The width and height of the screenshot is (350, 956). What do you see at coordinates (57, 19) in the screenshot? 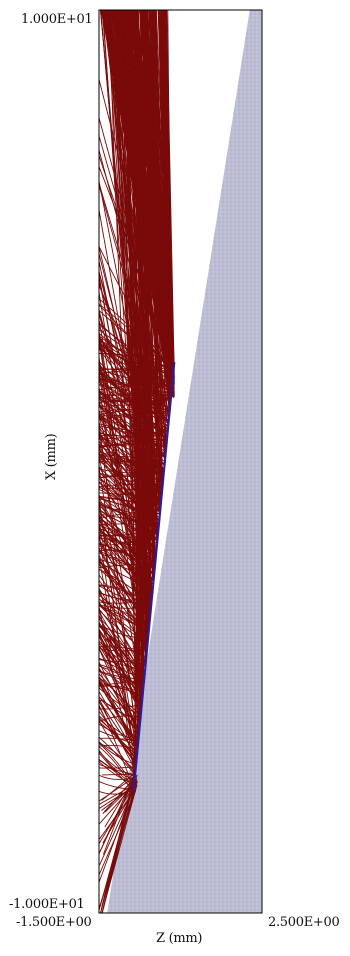
I see `y-tick-top: 1.000E+01` at bounding box center [57, 19].